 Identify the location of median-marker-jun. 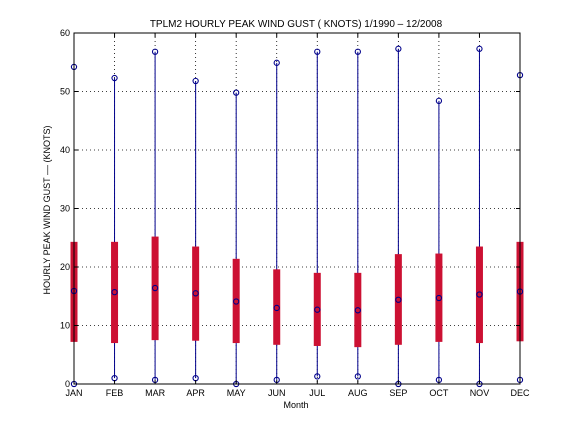
(276, 308).